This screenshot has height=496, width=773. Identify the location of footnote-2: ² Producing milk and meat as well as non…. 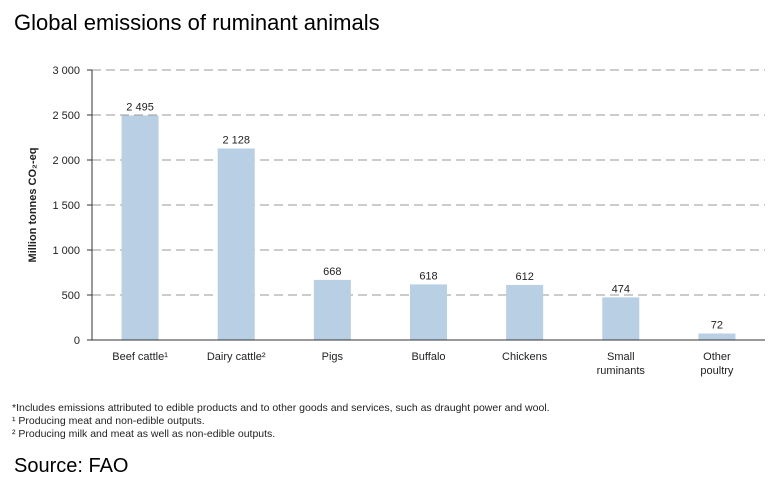
(144, 434).